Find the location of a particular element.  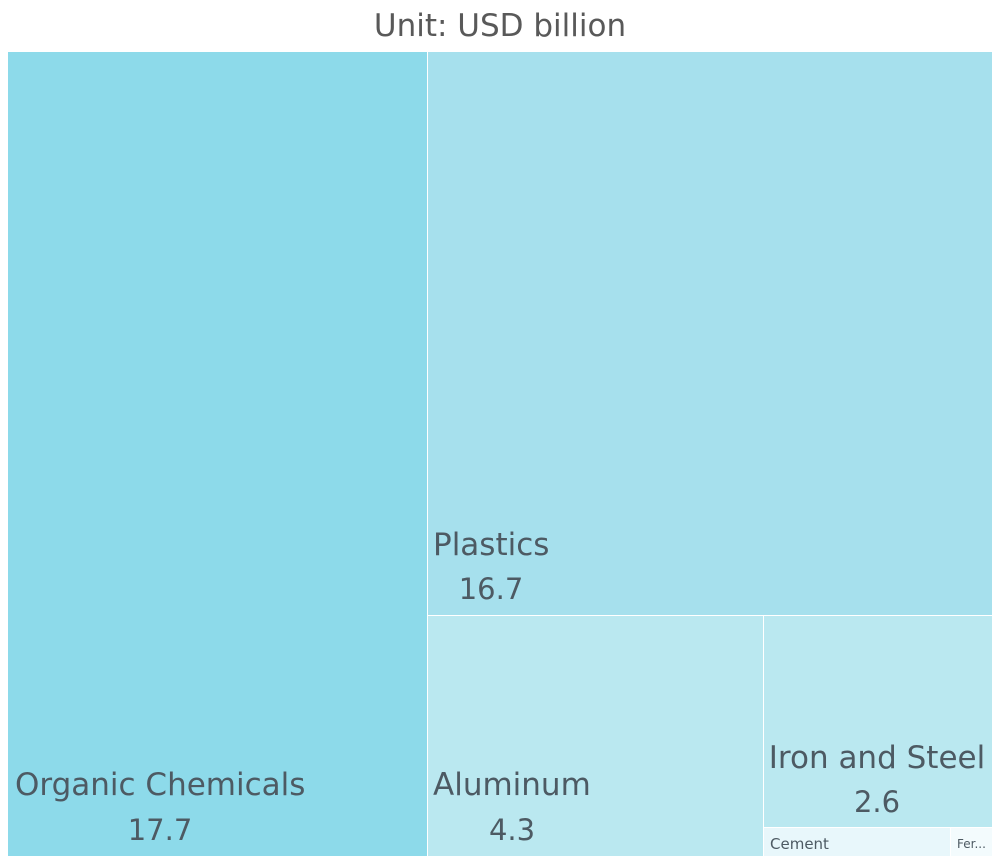

chart-title: Unit: USD billion is located at coordinates (500, 26).